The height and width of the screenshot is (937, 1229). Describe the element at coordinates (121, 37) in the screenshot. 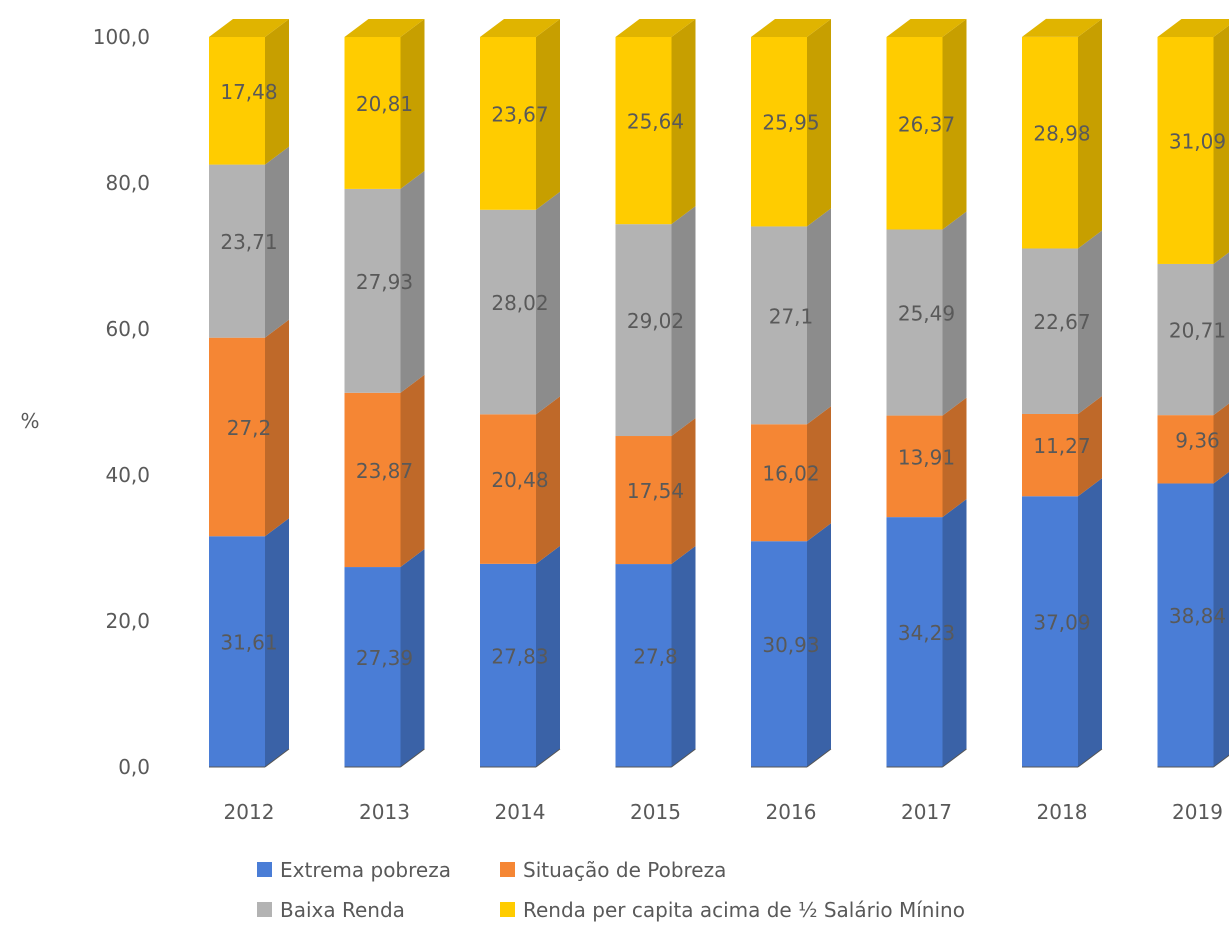

I see `y-tick-label: 100,0` at that location.